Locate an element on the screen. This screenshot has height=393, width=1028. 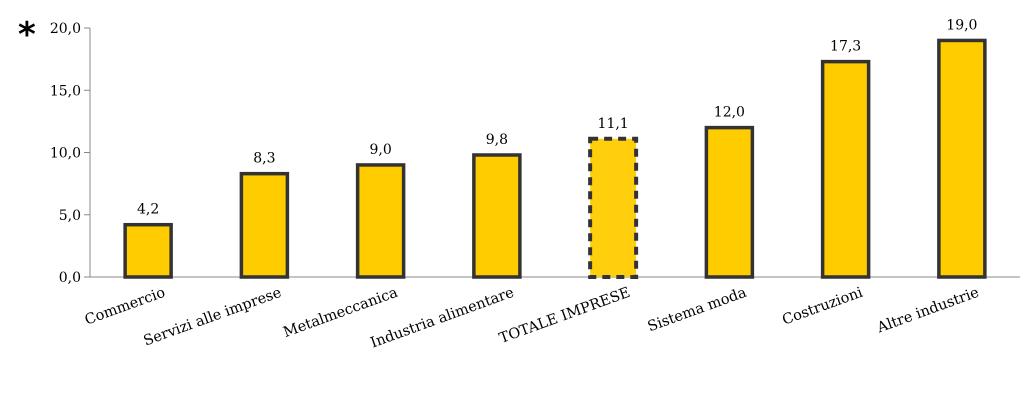
y-tick-label: 5,0 is located at coordinates (70, 216).